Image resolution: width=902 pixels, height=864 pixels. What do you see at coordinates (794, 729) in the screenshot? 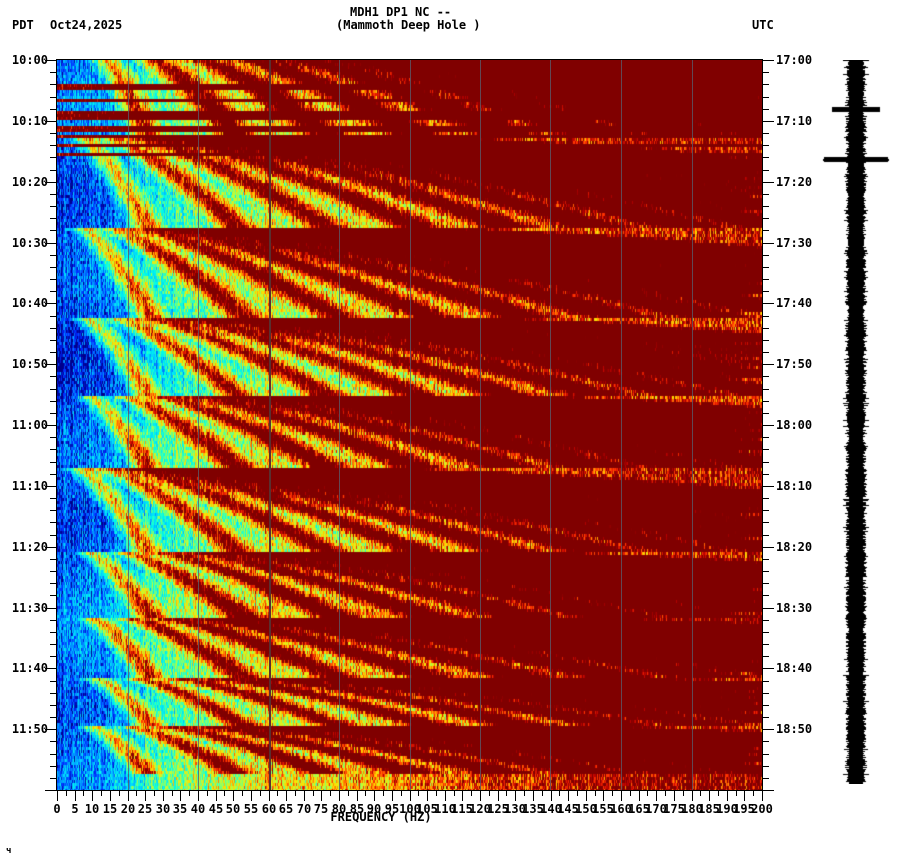
I see `time-label-utc-1850: 18:50` at bounding box center [794, 729].